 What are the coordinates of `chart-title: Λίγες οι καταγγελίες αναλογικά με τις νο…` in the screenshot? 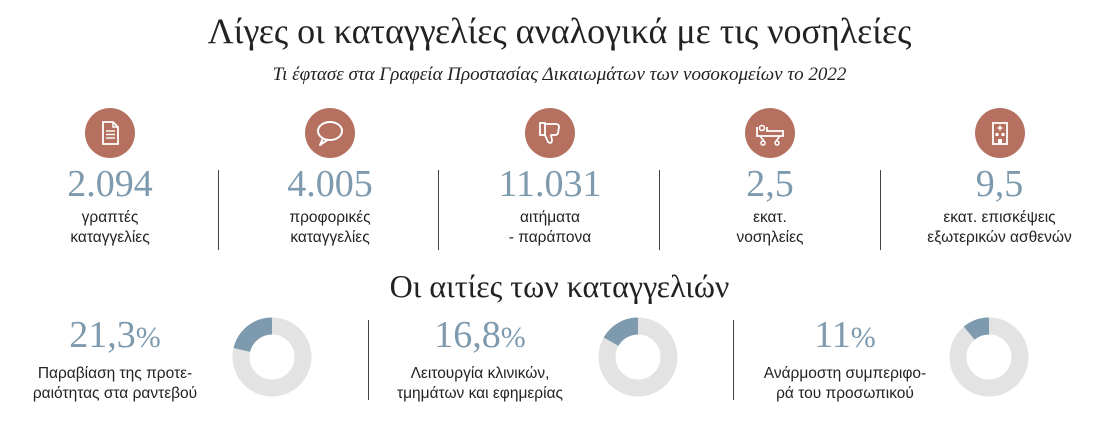 It's located at (559, 31).